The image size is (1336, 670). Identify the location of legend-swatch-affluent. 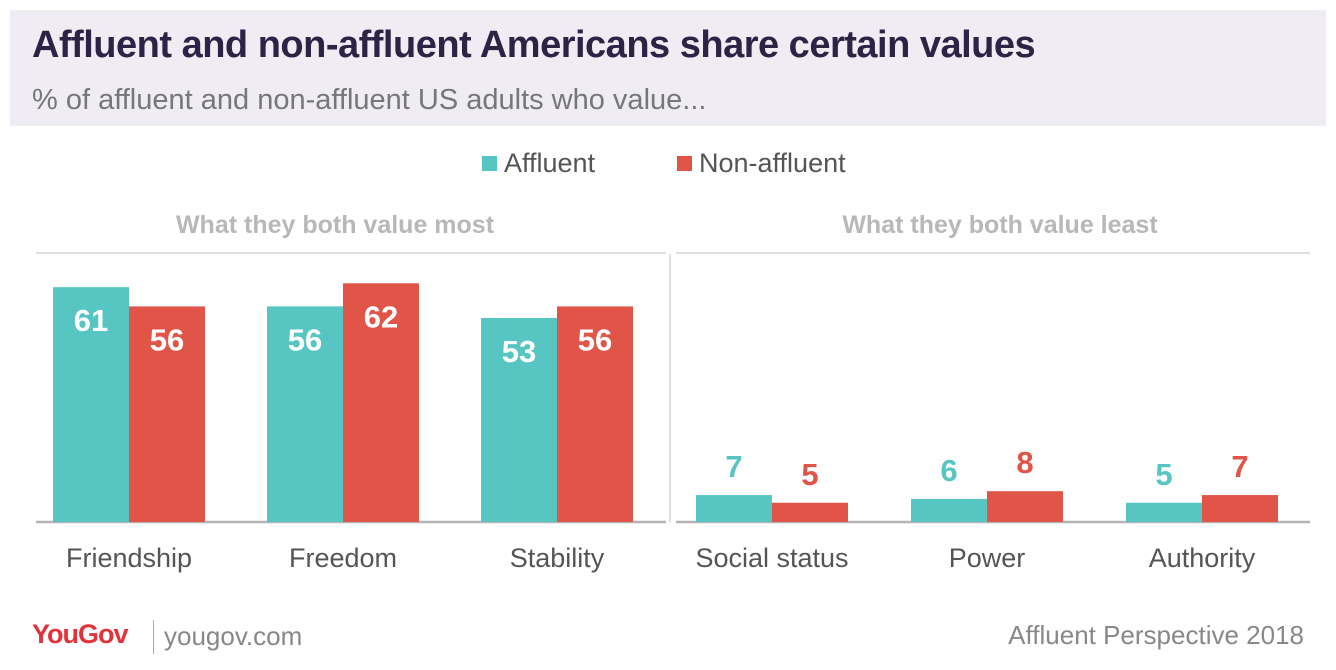
(489, 163).